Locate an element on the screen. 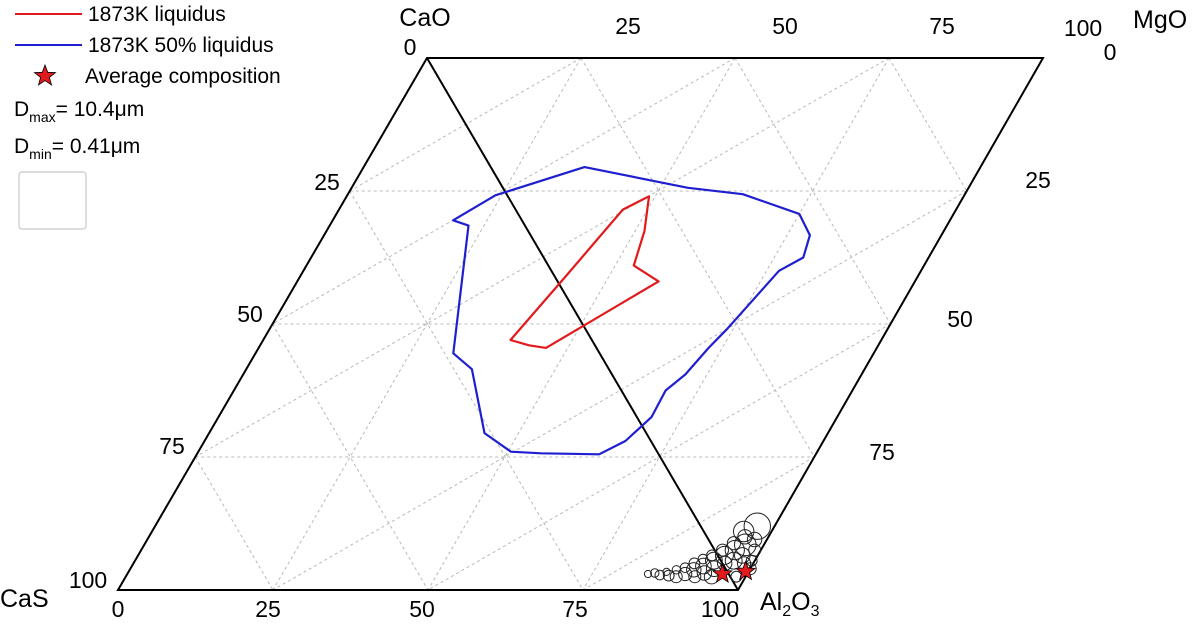 This screenshot has height=625, width=1200. tick-right-25: 25 is located at coordinates (1038, 180).